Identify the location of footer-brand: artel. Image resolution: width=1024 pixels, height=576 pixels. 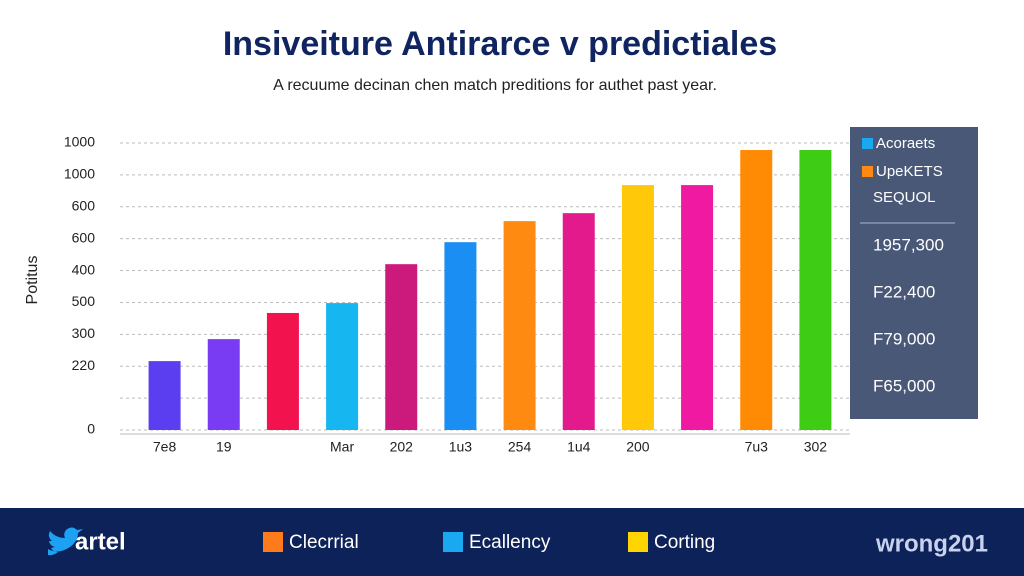
(100, 541).